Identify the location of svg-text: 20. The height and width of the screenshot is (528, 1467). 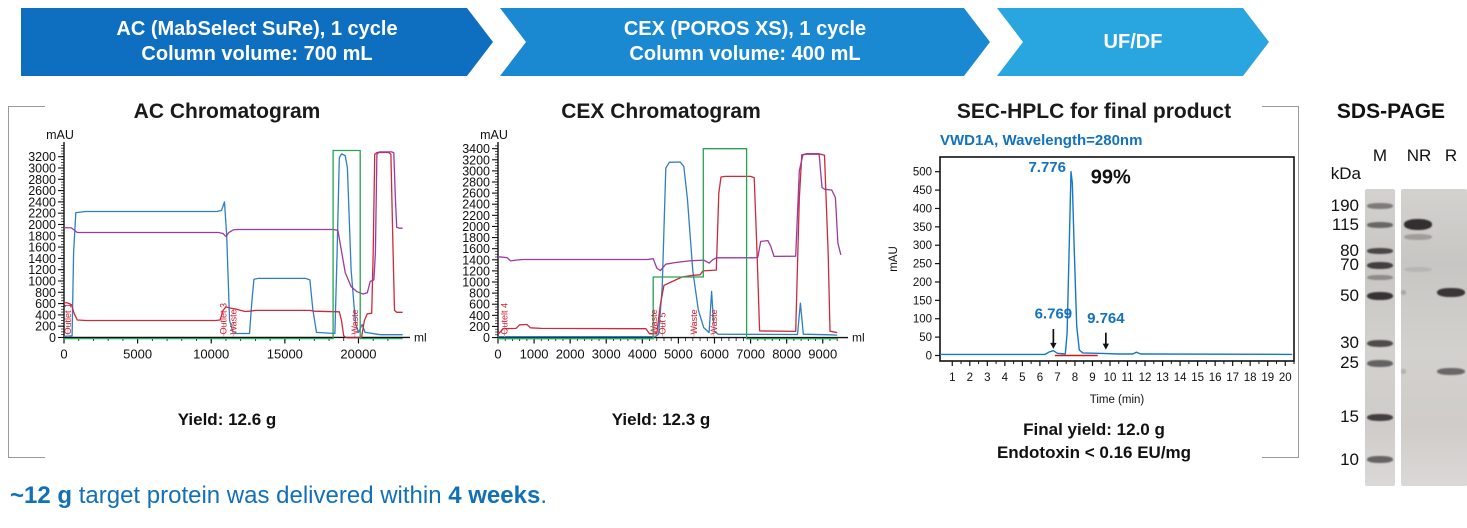
(1285, 378).